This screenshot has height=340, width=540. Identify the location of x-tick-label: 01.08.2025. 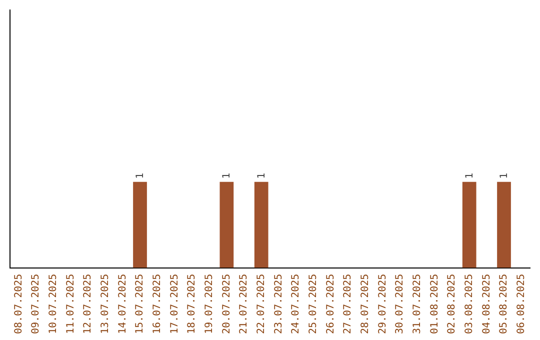
(434, 304).